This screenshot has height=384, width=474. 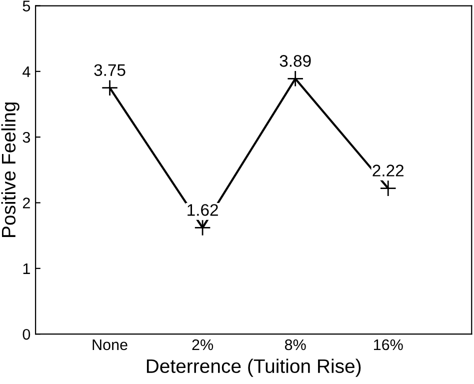 What do you see at coordinates (203, 344) in the screenshot?
I see `x-tick-label: 2%` at bounding box center [203, 344].